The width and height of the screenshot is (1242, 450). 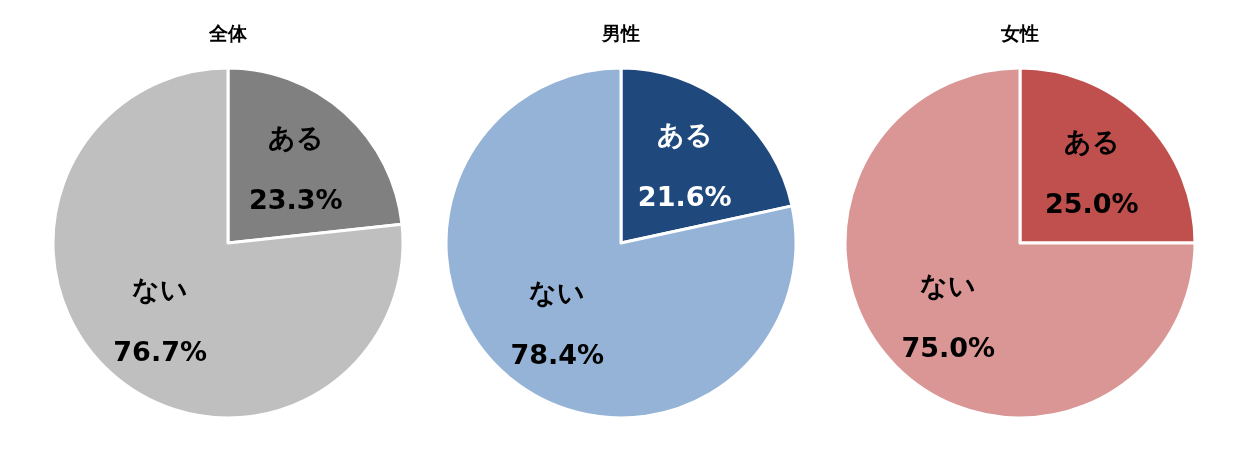 What do you see at coordinates (620, 33) in the screenshot?
I see `chart-title: 男性` at bounding box center [620, 33].